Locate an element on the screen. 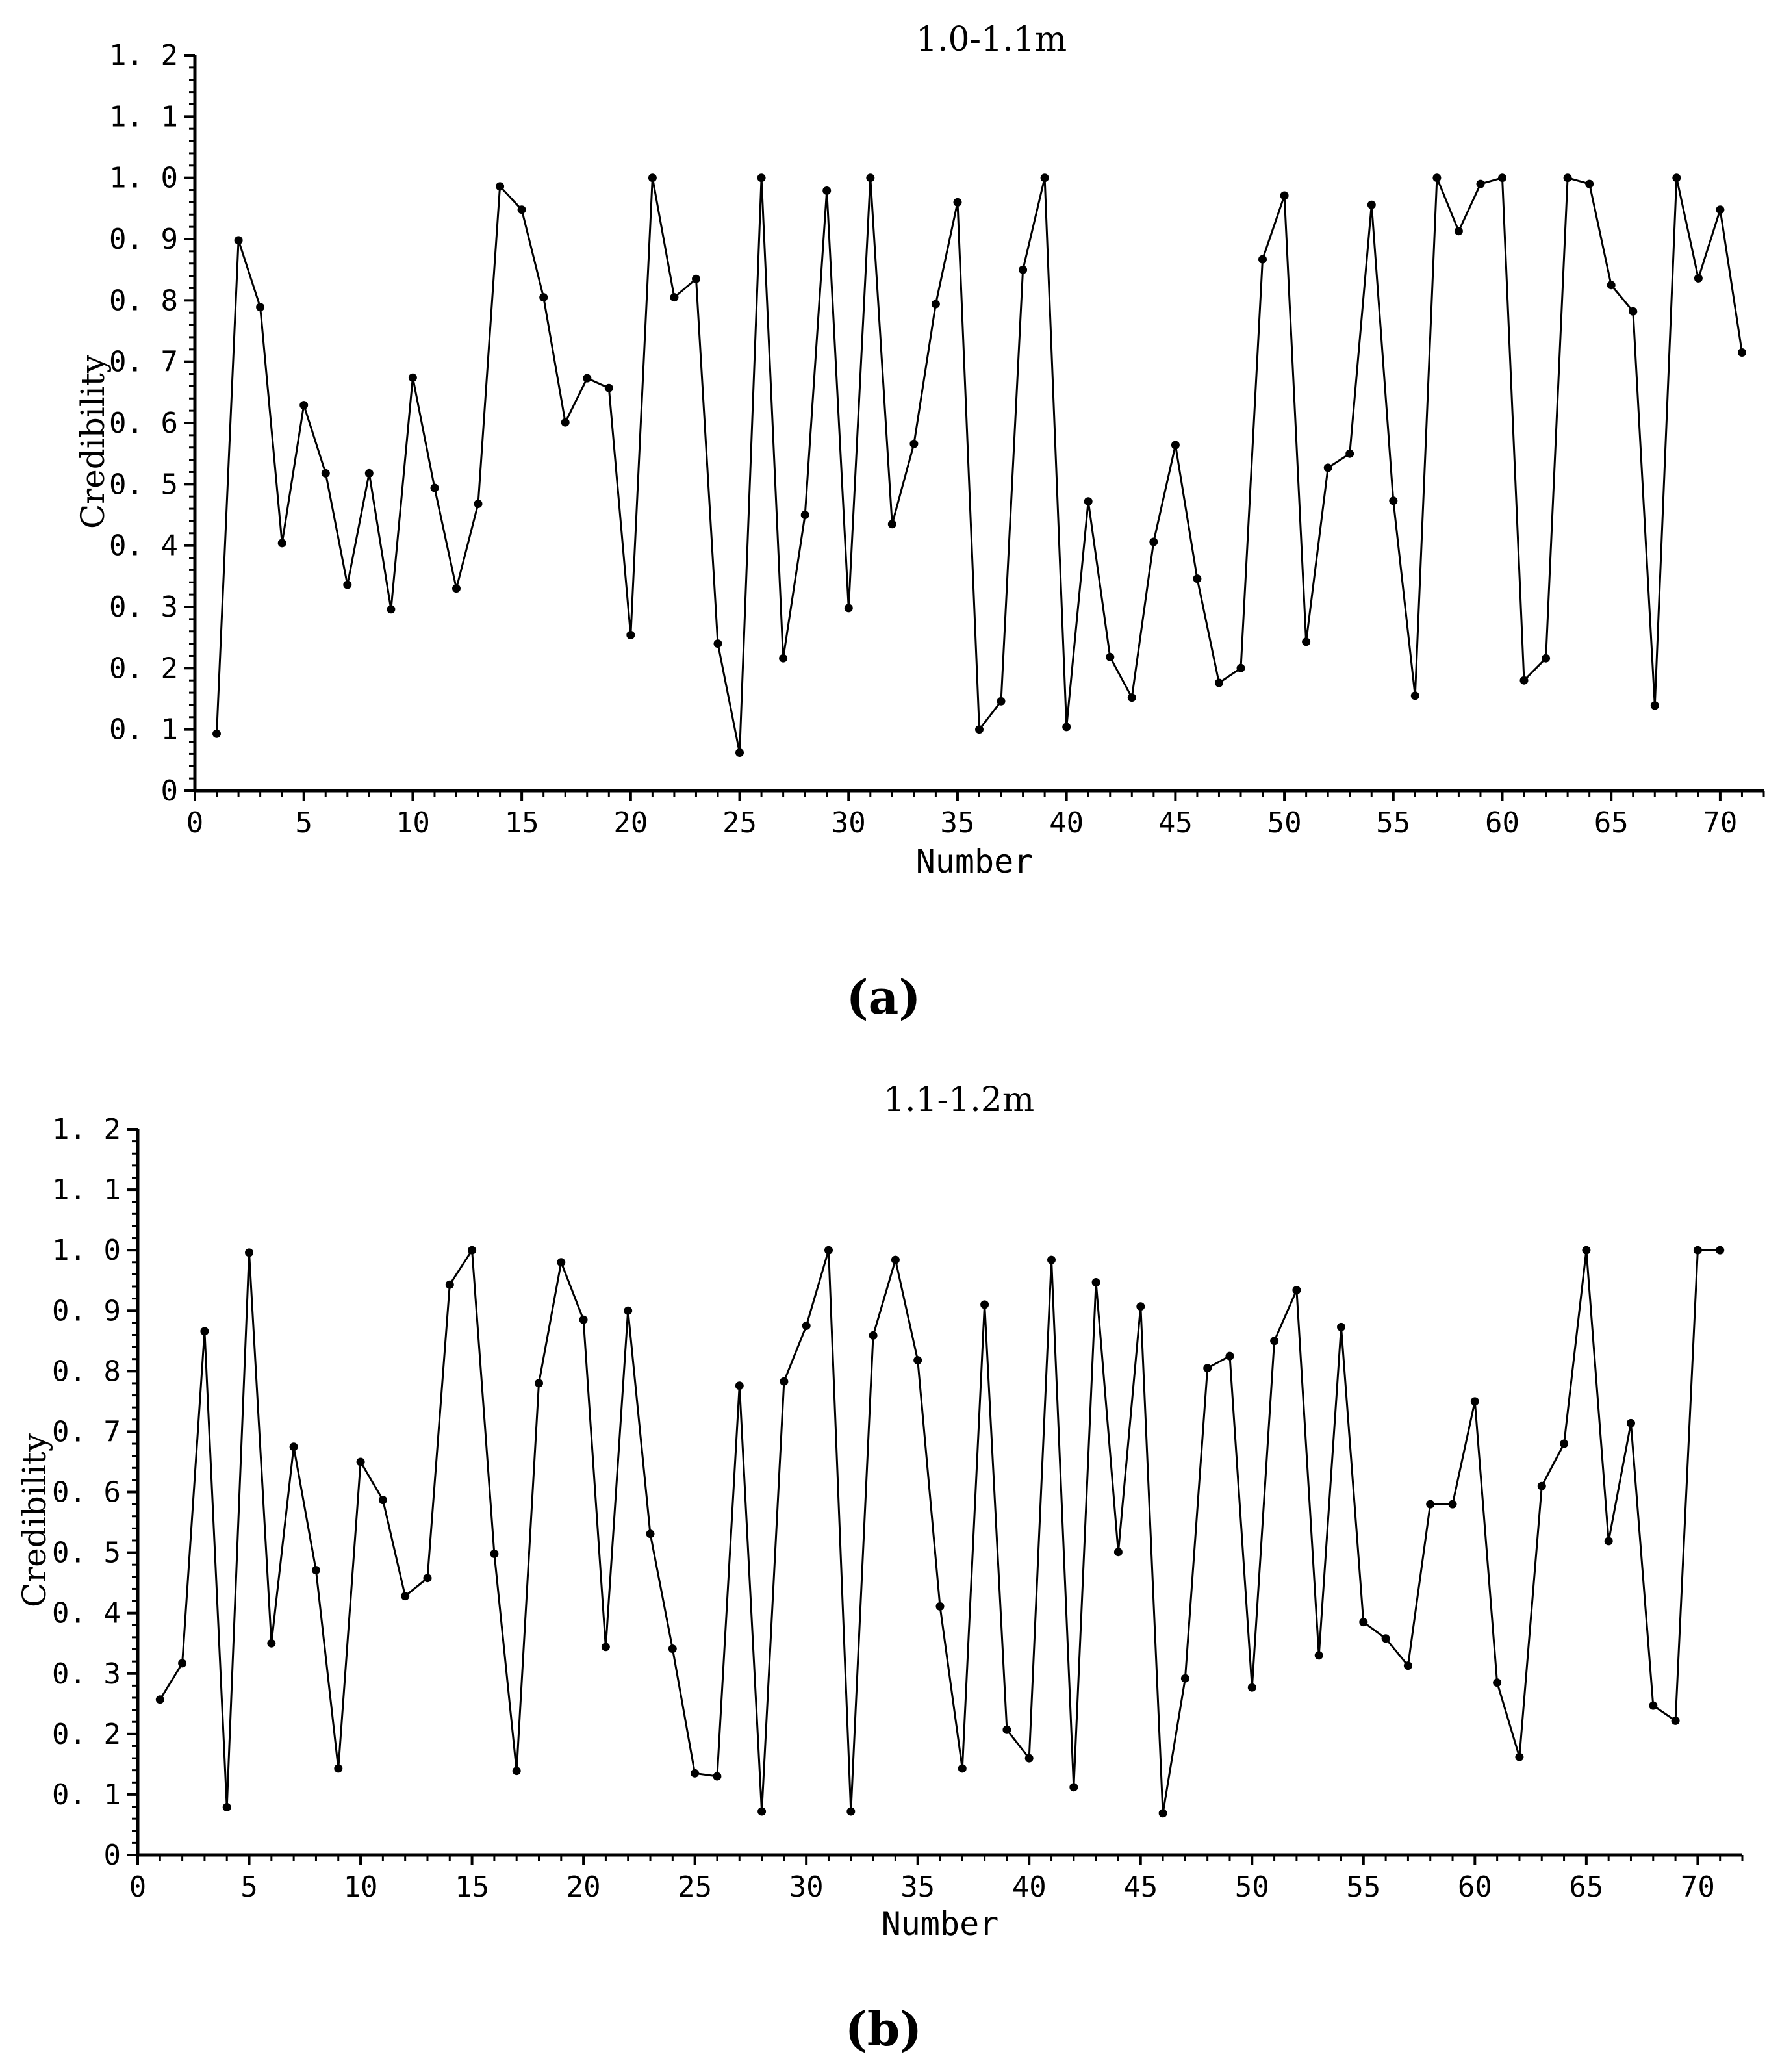  x-tick-label: 25 is located at coordinates (695, 1887).